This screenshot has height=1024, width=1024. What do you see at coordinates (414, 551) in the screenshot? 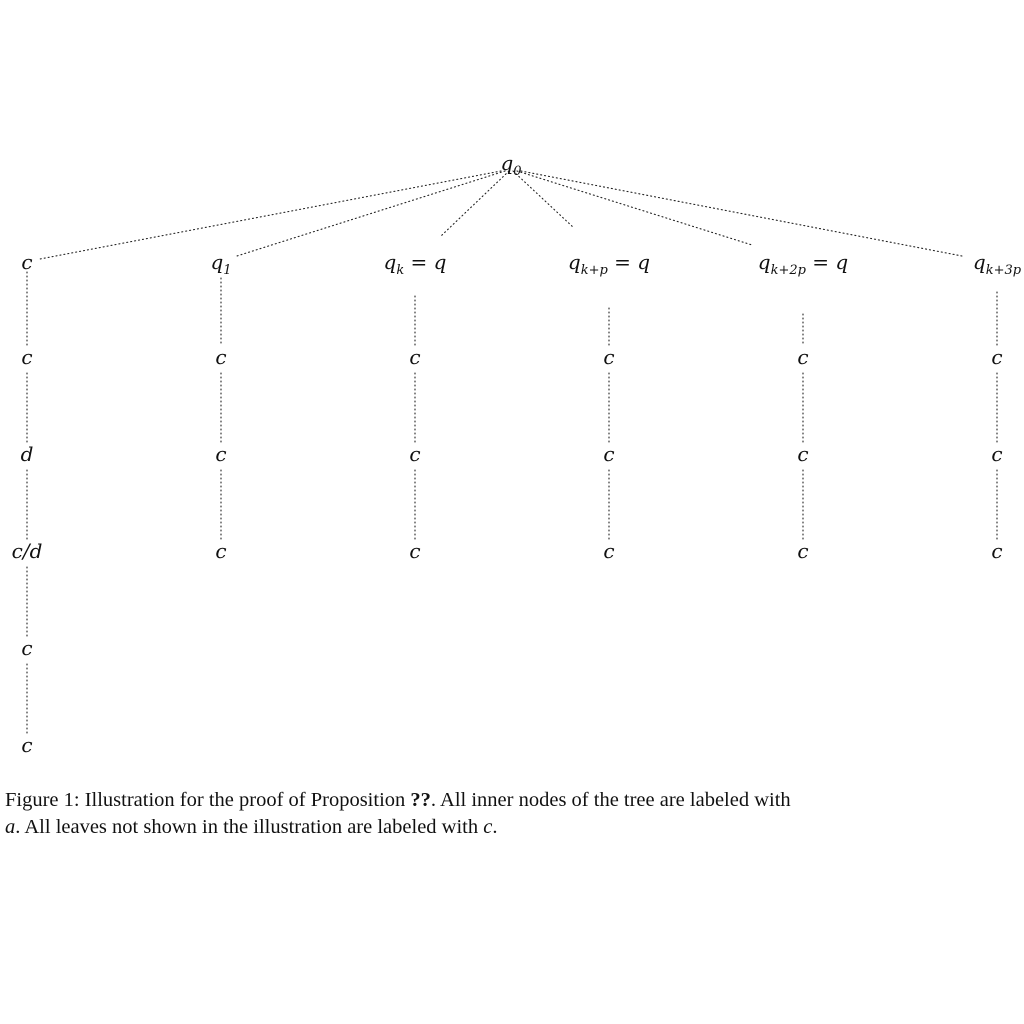
I see `chain-node-2-2: c` at bounding box center [414, 551].